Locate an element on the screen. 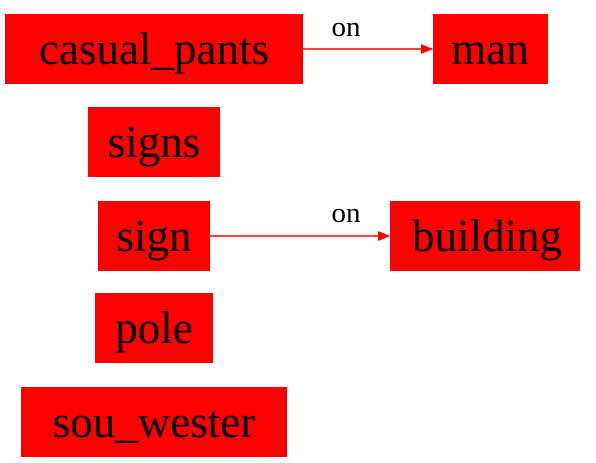  node-label: sou_wester is located at coordinates (154, 422).